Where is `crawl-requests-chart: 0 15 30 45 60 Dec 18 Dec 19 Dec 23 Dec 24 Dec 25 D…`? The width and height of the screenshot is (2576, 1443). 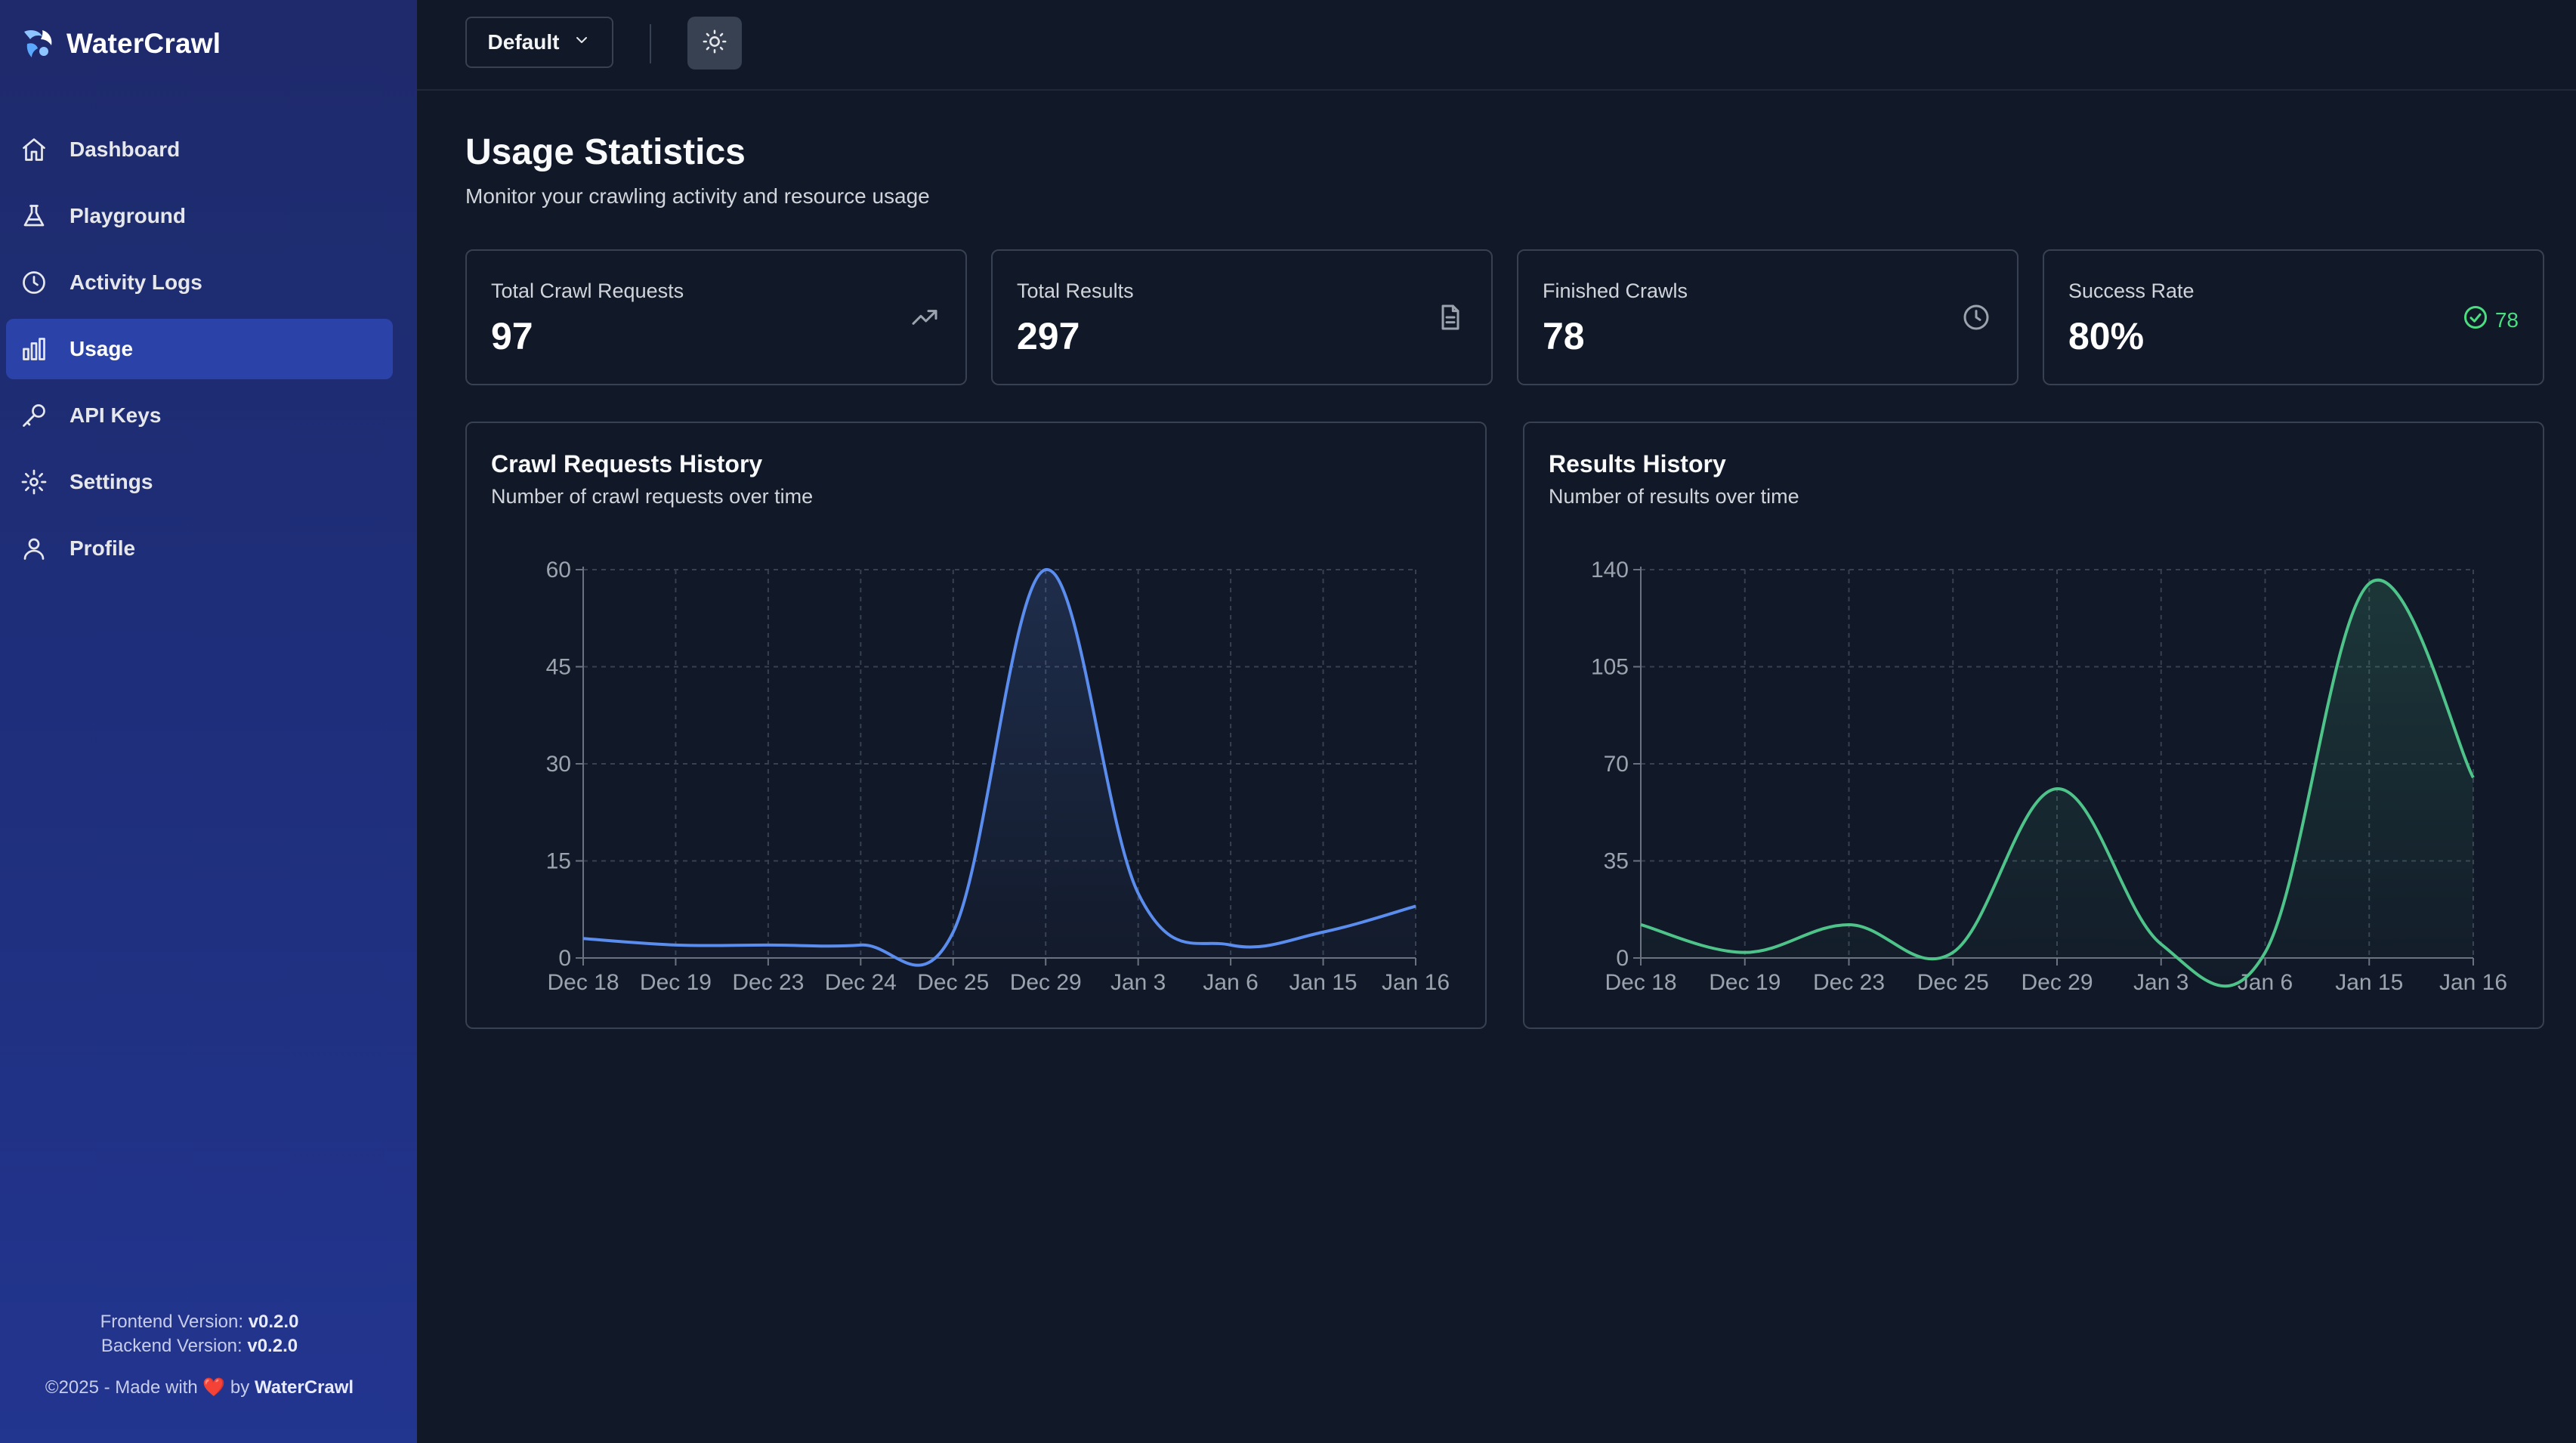 crawl-requests-chart: 0 15 30 45 60 Dec 18 Dec 19 Dec 23 Dec 24 Dec 25 D… is located at coordinates (998, 777).